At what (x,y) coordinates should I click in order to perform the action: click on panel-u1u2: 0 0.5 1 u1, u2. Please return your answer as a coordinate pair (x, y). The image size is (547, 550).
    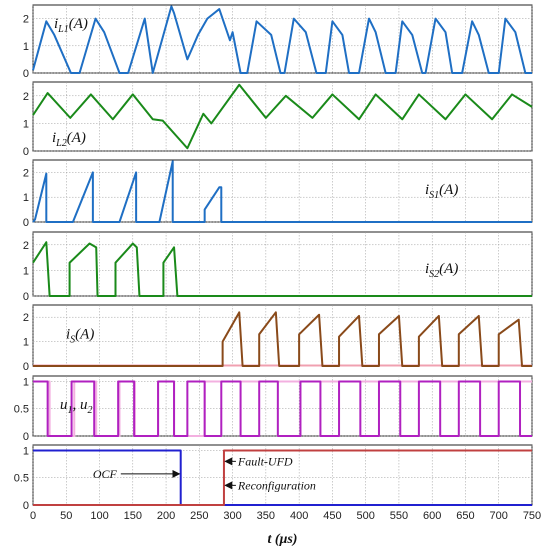
    Looking at the image, I should click on (273, 409).